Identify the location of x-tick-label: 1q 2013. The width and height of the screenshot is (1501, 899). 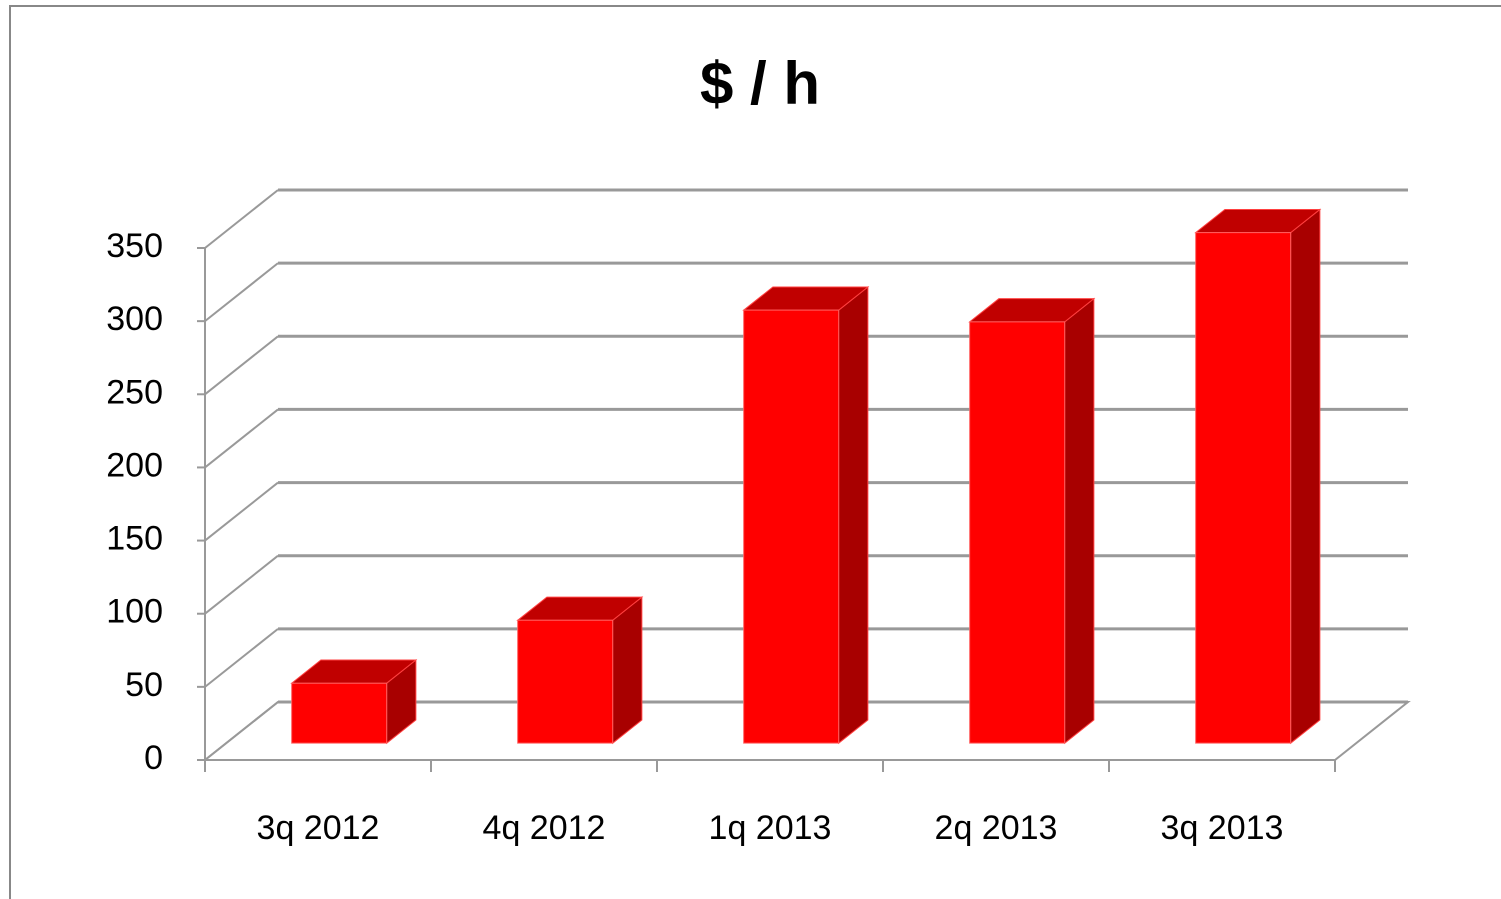
(770, 828).